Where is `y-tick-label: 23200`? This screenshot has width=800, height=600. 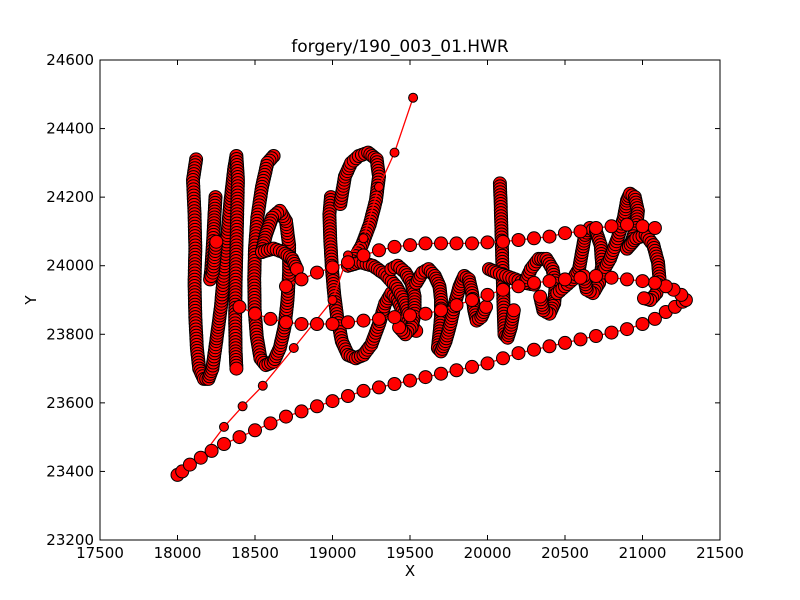 y-tick-label: 23200 is located at coordinates (70, 540).